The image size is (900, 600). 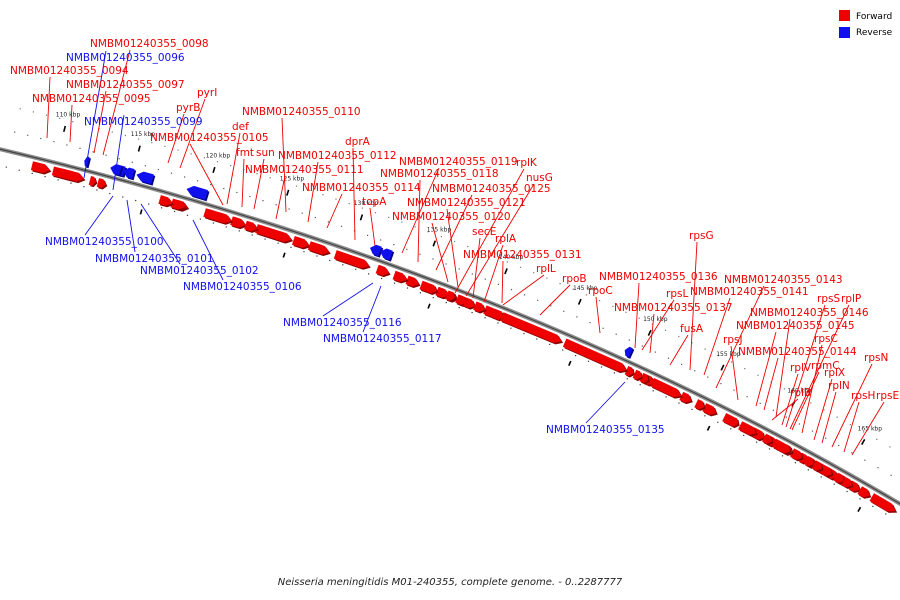 I want to click on gene-label: NMBM01240355_0144, so click(x=797, y=352).